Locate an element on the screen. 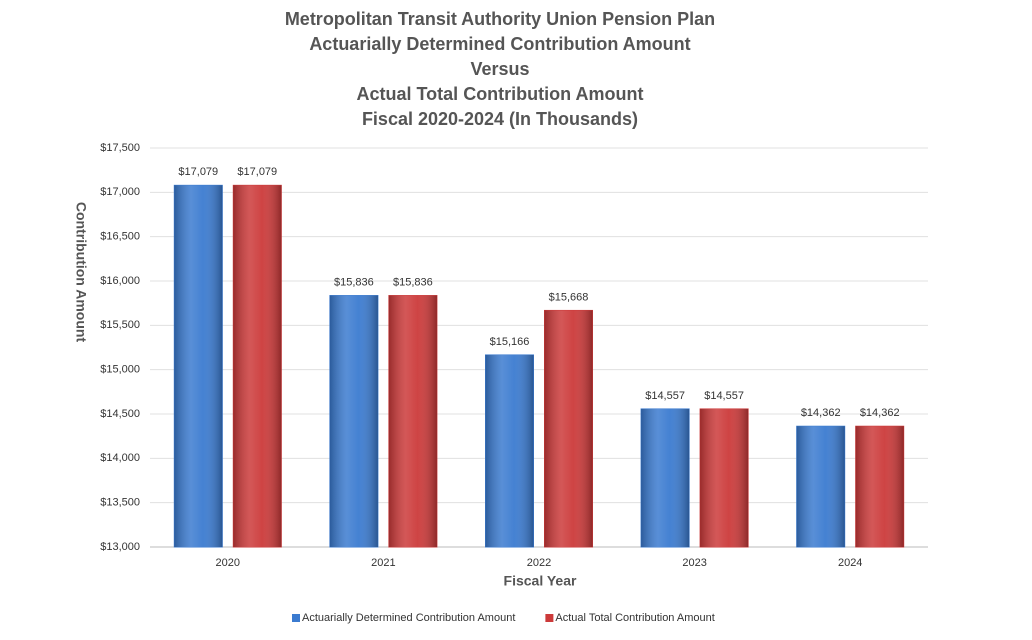 The width and height of the screenshot is (1032, 640). y-tick-label: $17,500 is located at coordinates (120, 148).